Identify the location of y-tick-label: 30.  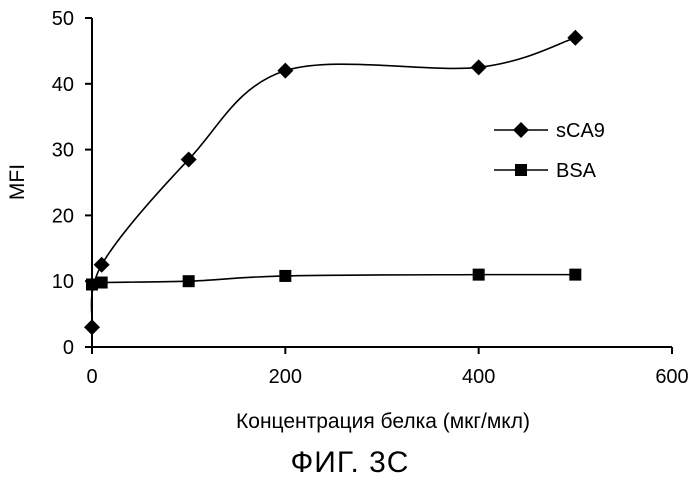
(63, 151).